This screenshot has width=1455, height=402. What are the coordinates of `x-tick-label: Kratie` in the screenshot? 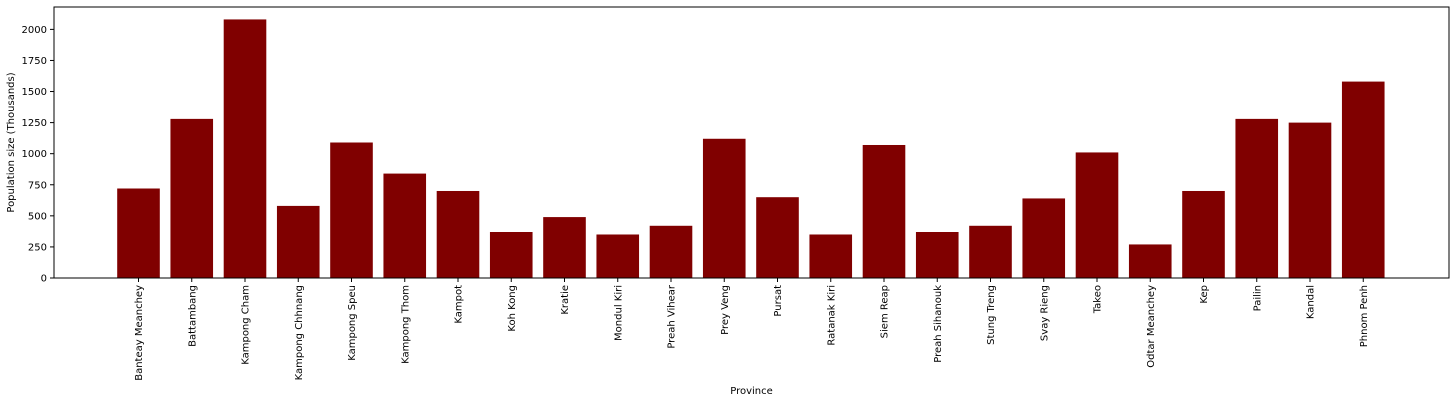 It's located at (565, 300).